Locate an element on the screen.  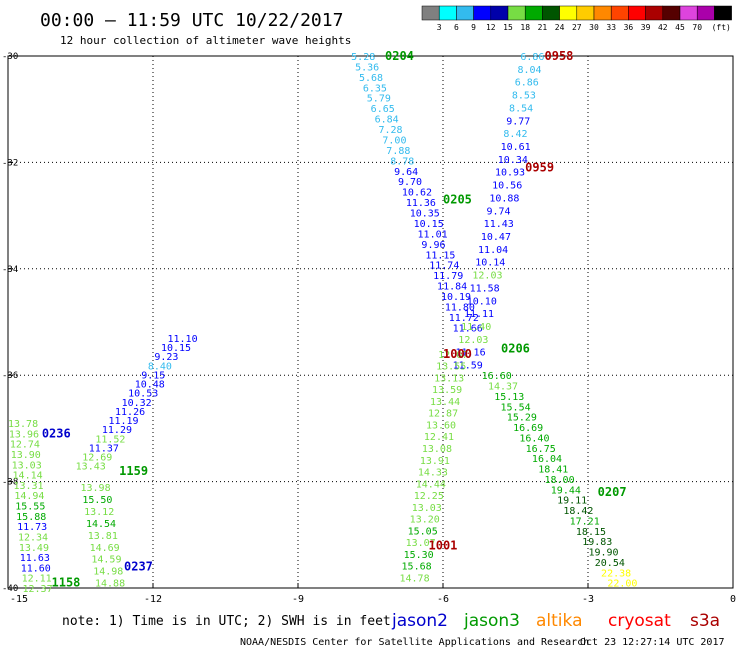
wave-height-value: 8.40 is located at coordinates (160, 366).